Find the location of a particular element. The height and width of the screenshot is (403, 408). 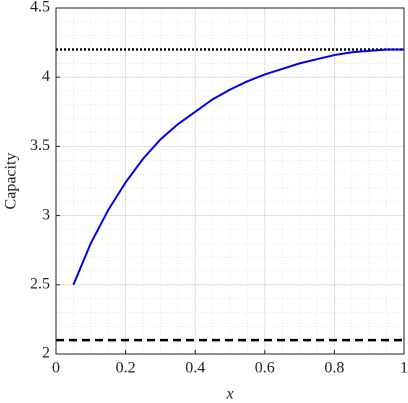

x-tick-label: 1 is located at coordinates (404, 368).